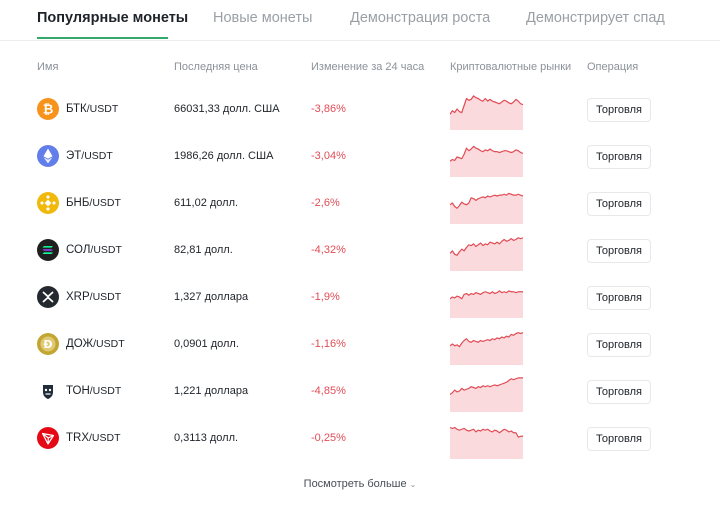 The height and width of the screenshot is (512, 720). I want to click on column-header-change-24h: Изменение за 24 часа, so click(368, 67).